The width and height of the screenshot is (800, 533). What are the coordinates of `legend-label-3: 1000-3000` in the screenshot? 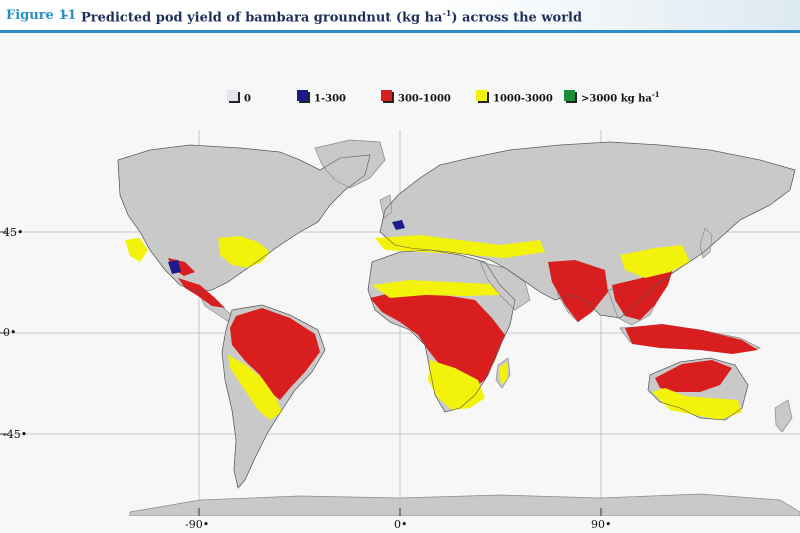 It's located at (523, 99).